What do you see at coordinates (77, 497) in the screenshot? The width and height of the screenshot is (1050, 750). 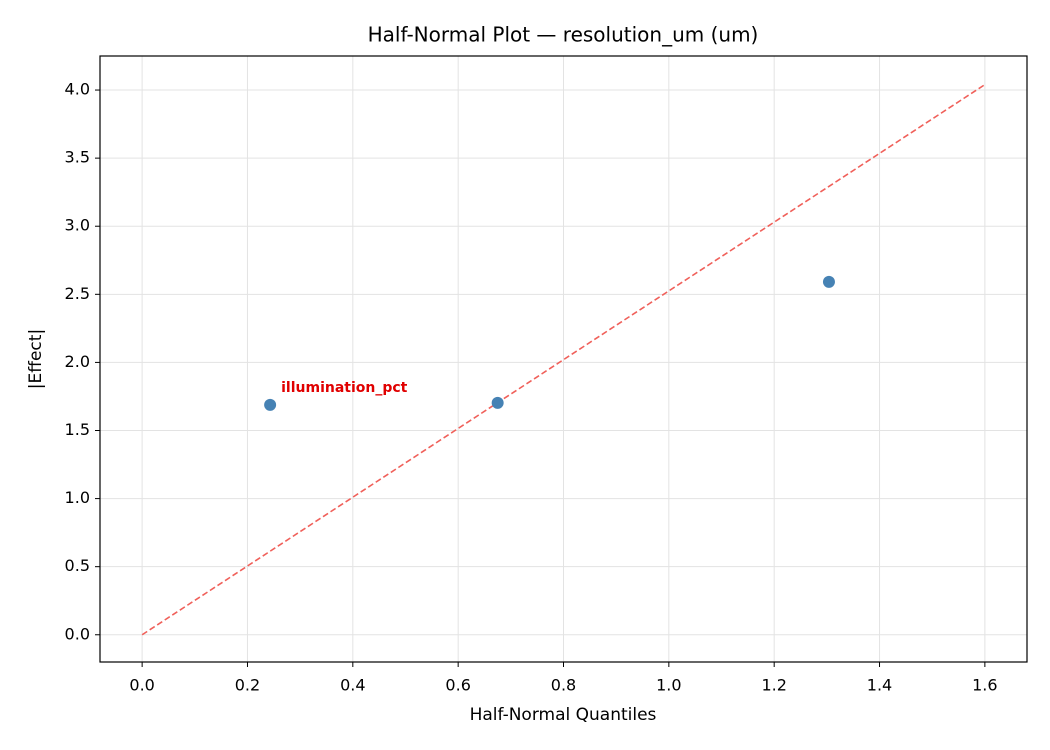 I see `y-tick-label: 1.0` at bounding box center [77, 497].